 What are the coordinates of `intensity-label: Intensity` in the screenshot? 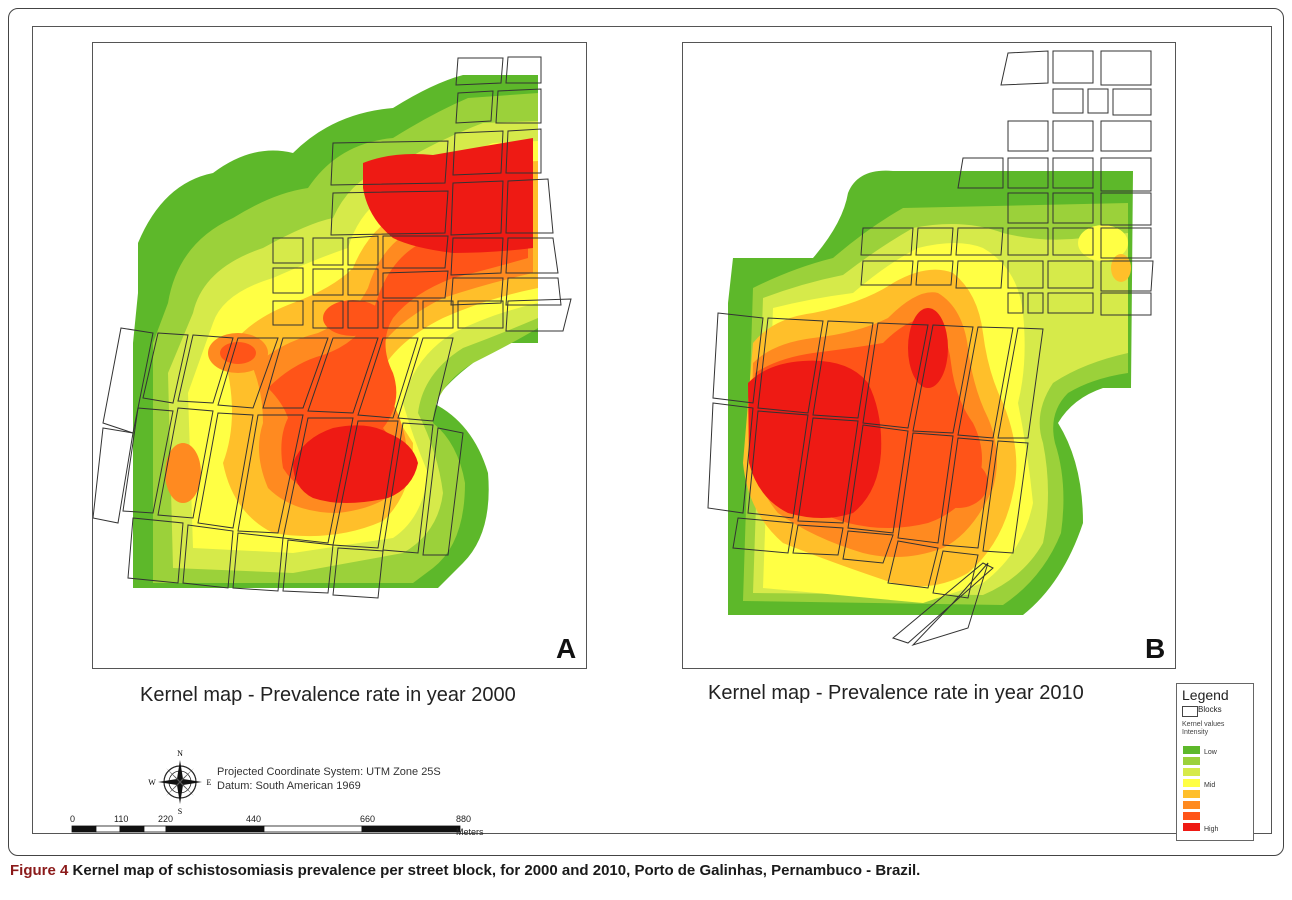 It's located at (1195, 732).